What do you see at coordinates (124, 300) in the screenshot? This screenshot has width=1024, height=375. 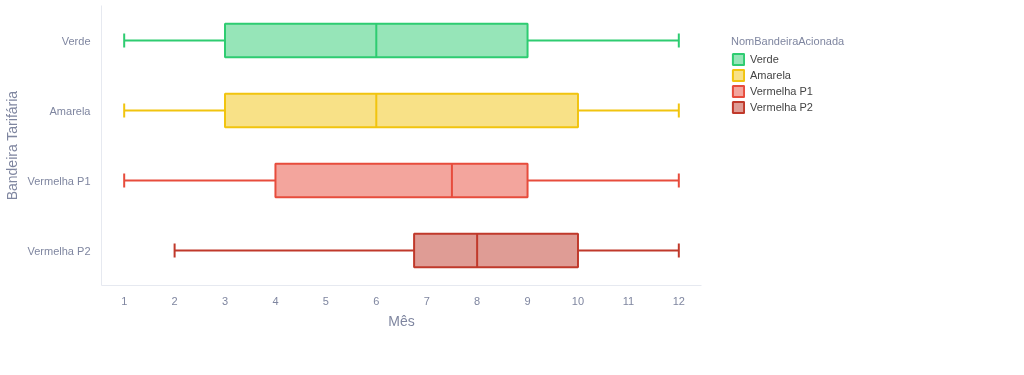 I see `x-tick-label: 1` at bounding box center [124, 300].